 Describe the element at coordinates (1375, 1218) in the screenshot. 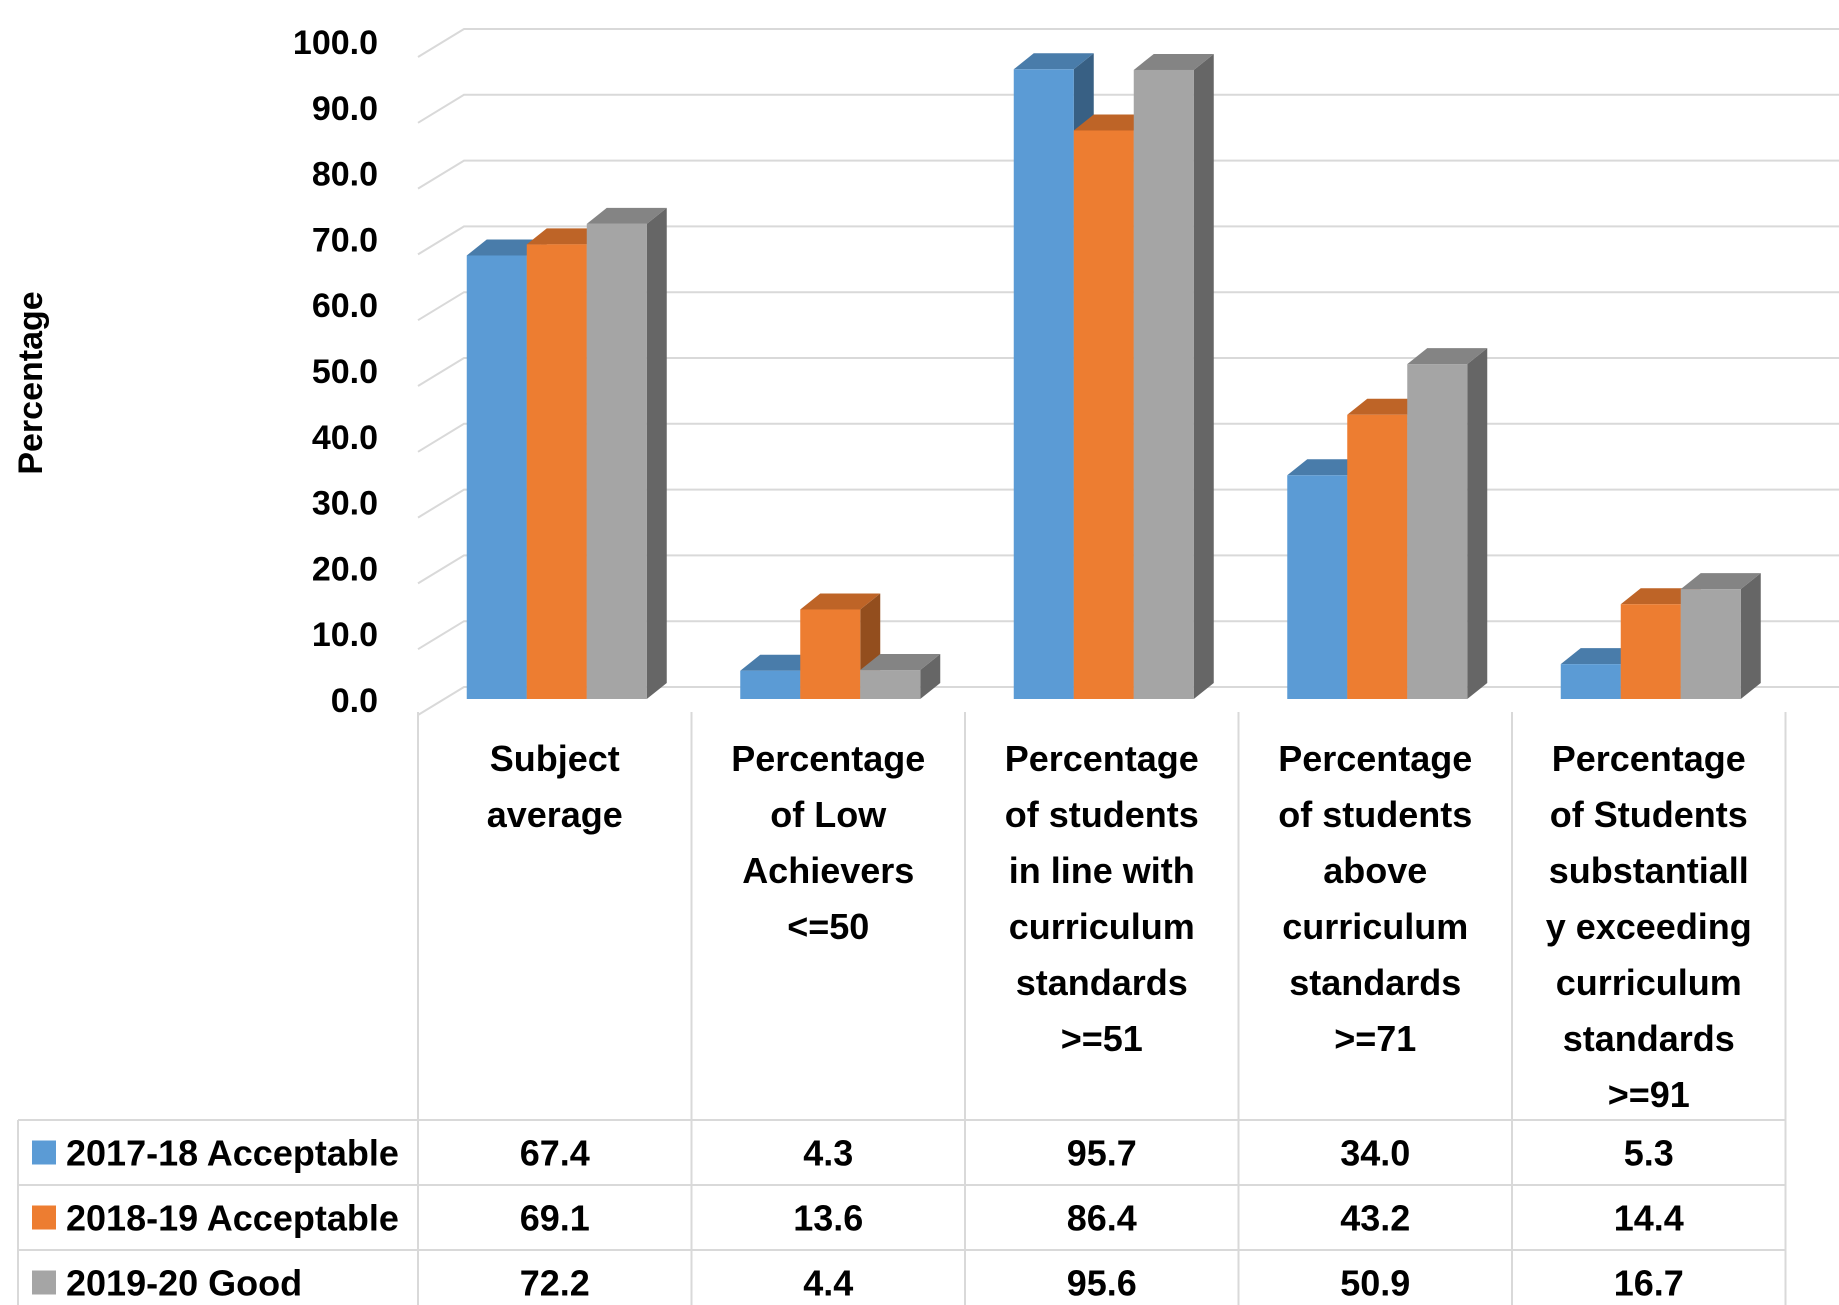

I see `table-value: 43.2` at that location.